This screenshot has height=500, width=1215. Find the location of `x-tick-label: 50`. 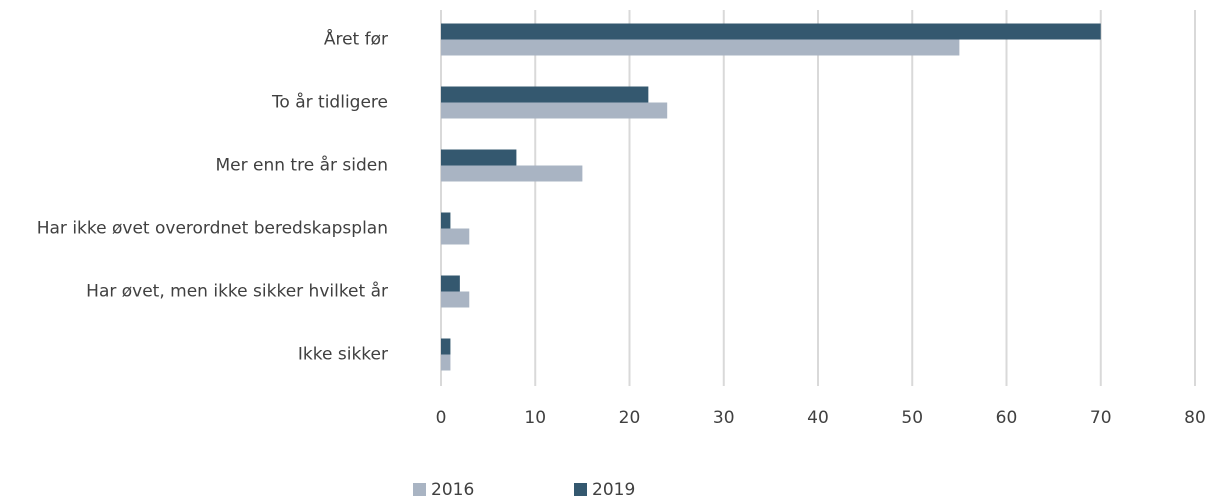

x-tick-label: 50 is located at coordinates (912, 418).